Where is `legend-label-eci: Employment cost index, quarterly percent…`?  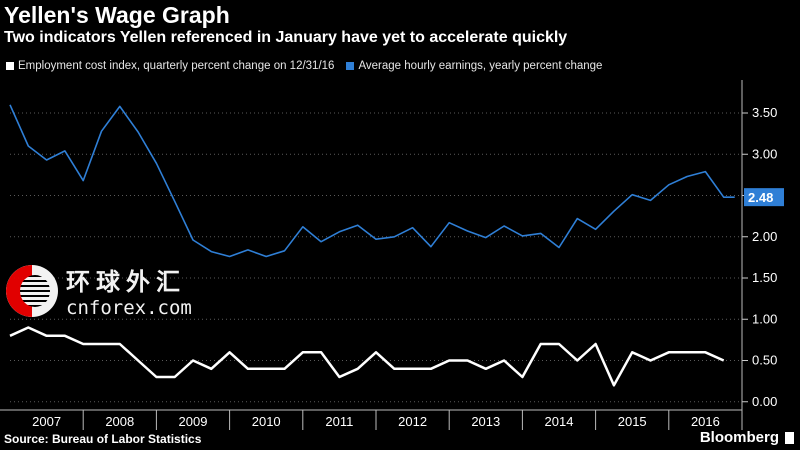 legend-label-eci: Employment cost index, quarterly percent… is located at coordinates (176, 66).